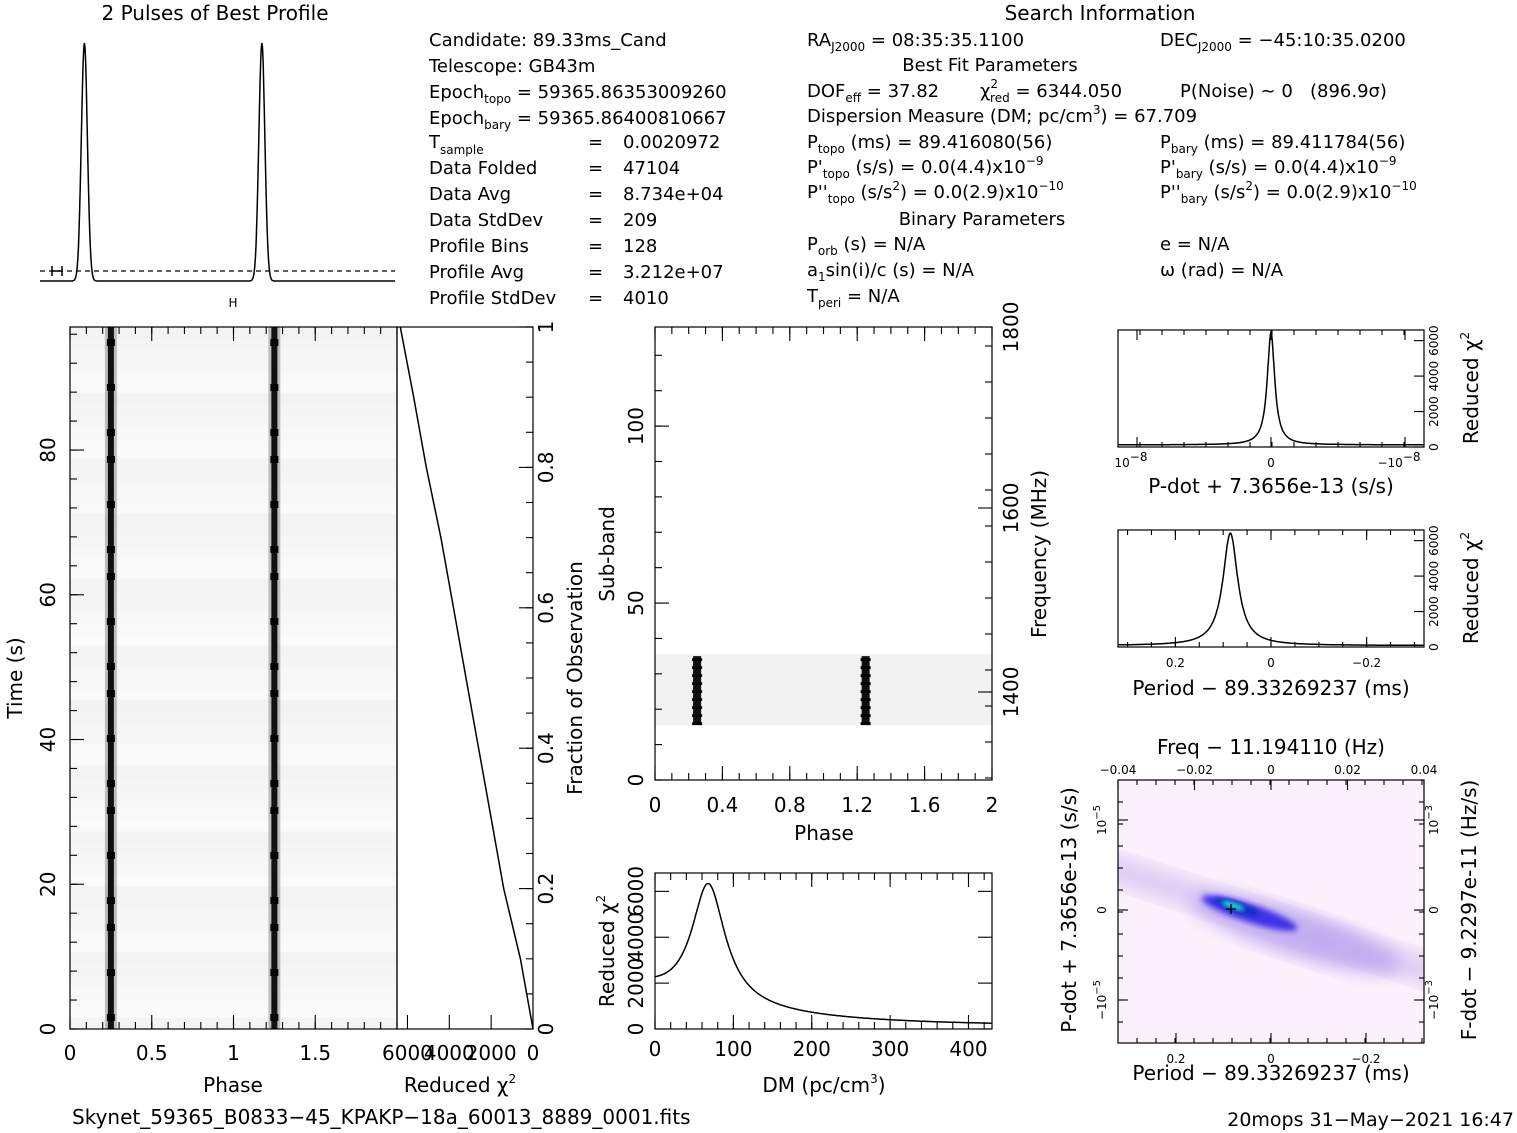 Image resolution: width=1517 pixels, height=1133 pixels. What do you see at coordinates (1278, 167) in the screenshot?
I see `pdot-bary-text: P'bary (s/s) = 0.0(4.4)x10−9` at bounding box center [1278, 167].